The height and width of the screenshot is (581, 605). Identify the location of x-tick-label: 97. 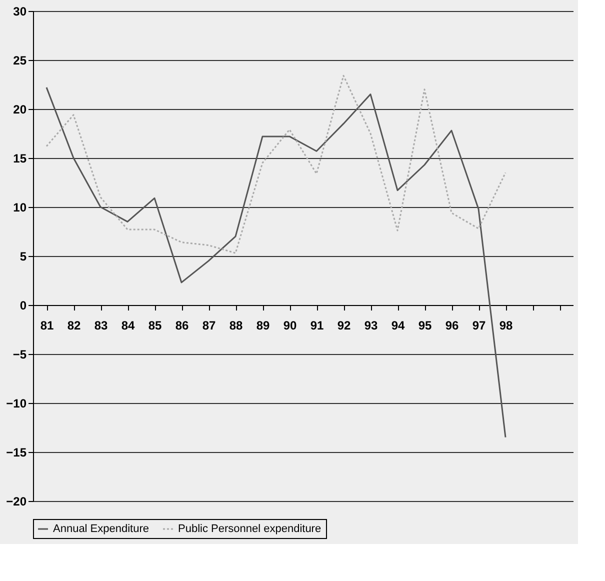
(479, 325).